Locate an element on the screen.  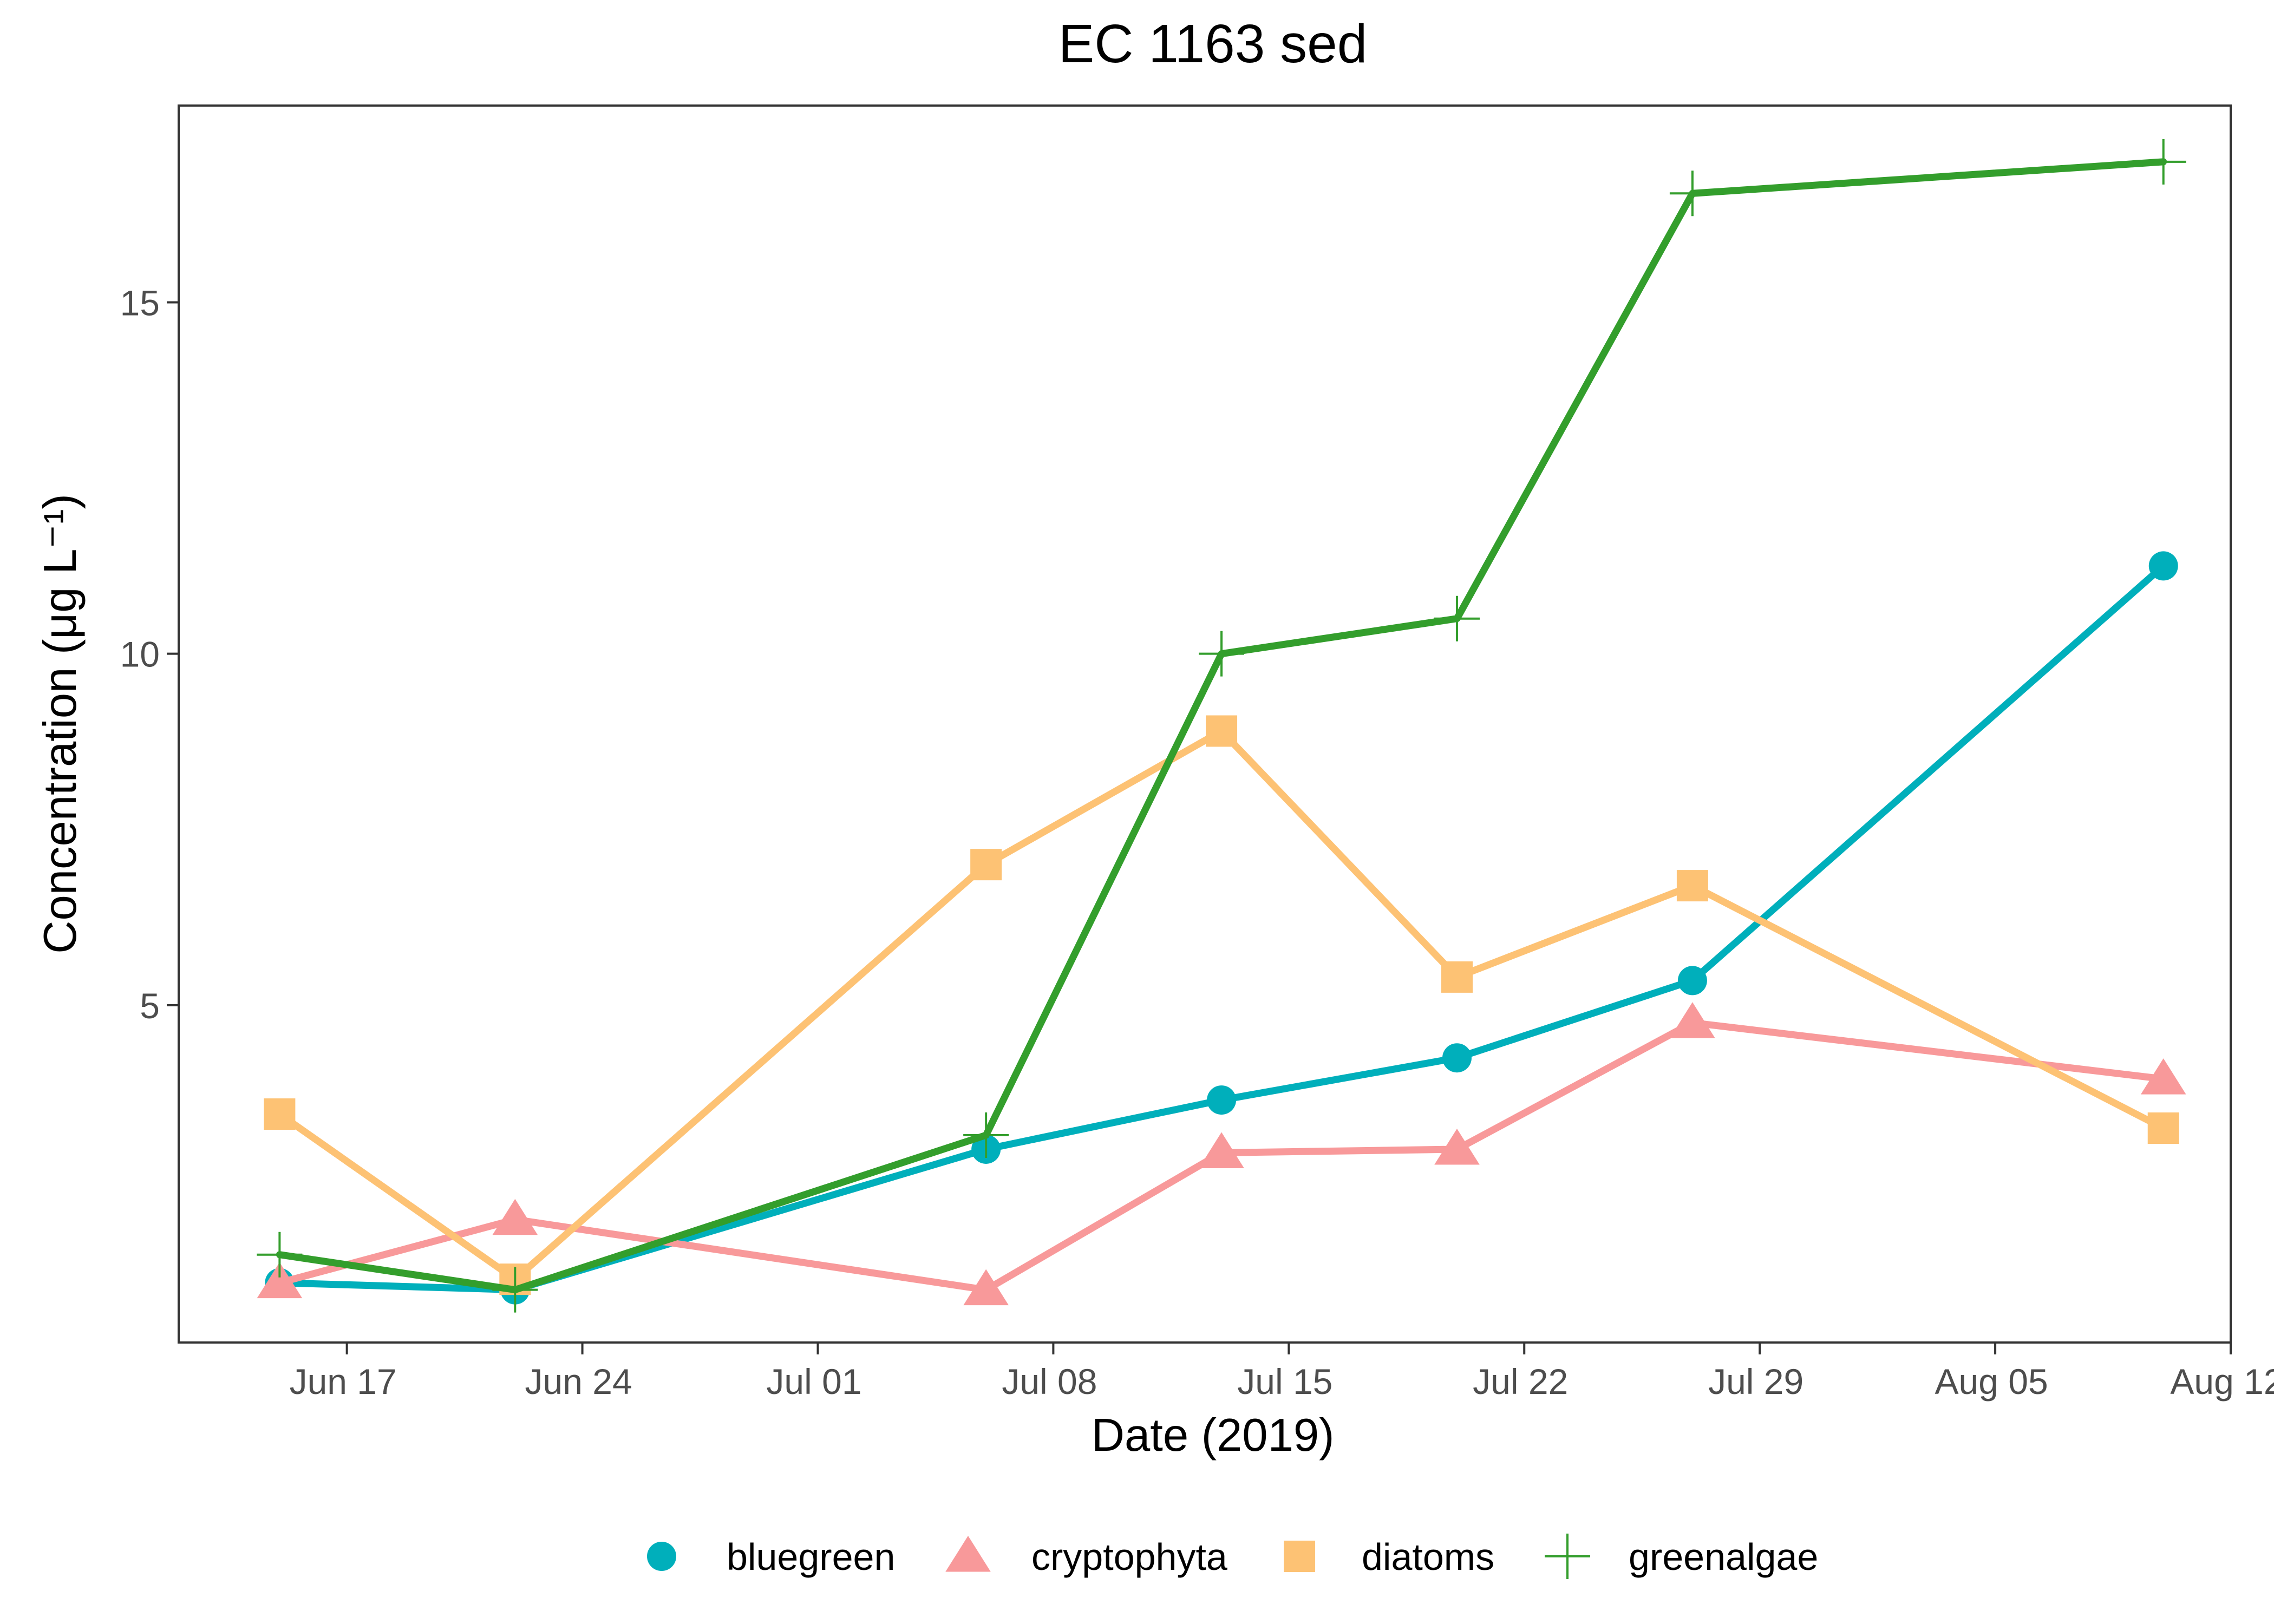
legend: bluegreen cryptophyta diatoms greenalgae is located at coordinates (1233, 1556).